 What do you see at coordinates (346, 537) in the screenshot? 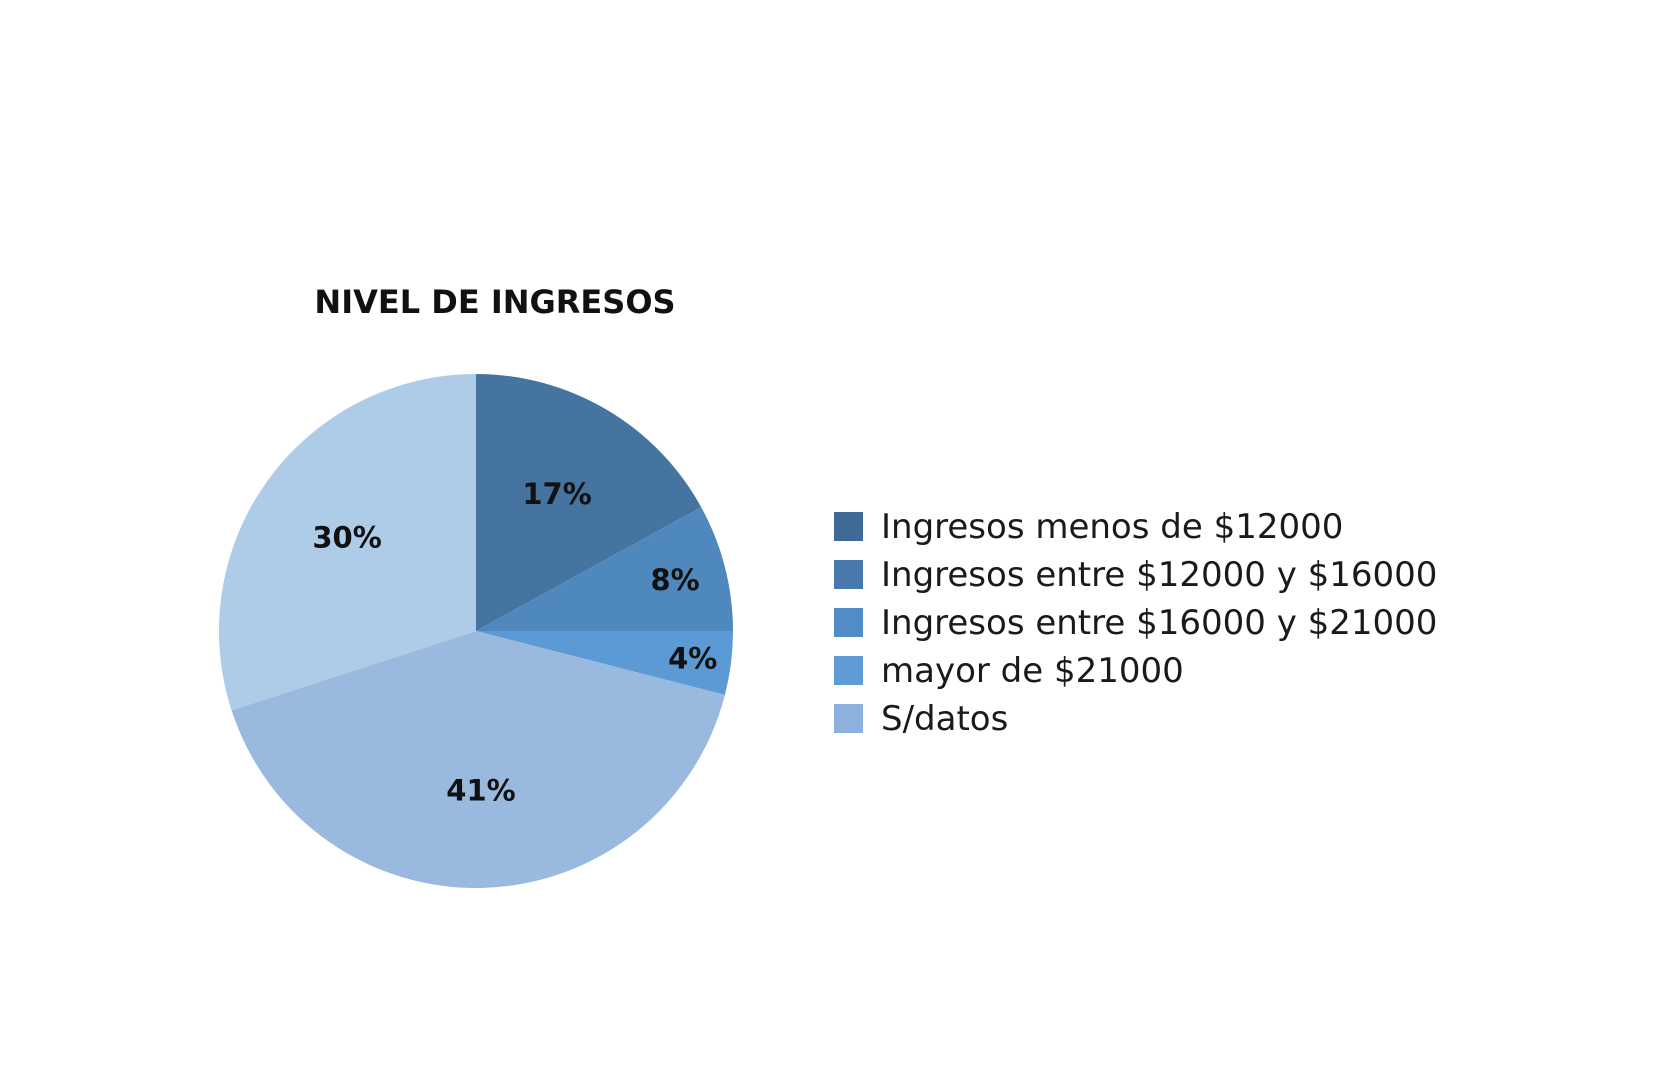
I see `slice-value-label: 30%` at bounding box center [346, 537].